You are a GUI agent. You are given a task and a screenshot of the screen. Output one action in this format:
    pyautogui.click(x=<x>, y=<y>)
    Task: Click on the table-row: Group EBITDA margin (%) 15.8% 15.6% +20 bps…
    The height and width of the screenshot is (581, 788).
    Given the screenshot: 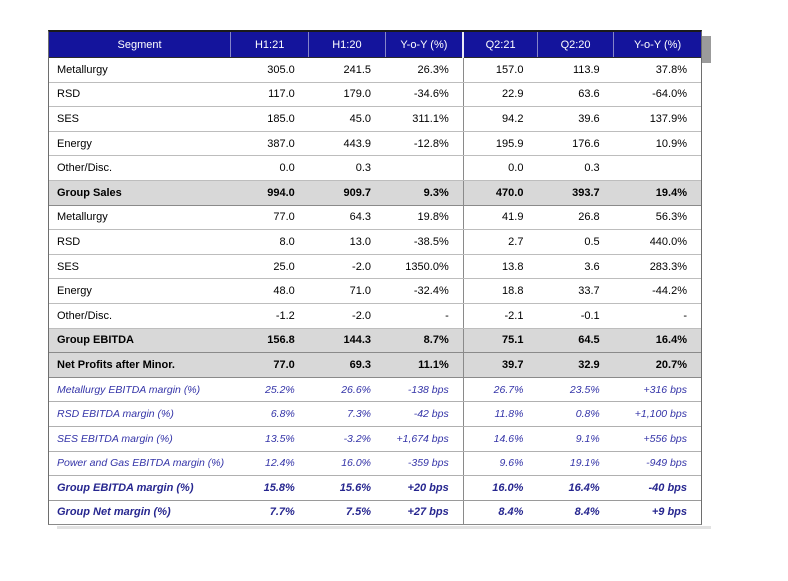 What is the action you would take?
    pyautogui.click(x=375, y=488)
    